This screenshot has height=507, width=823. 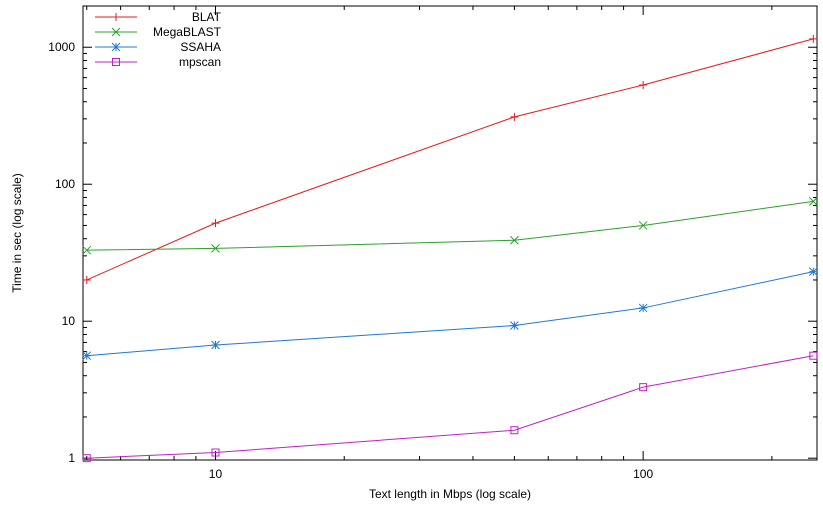 I want to click on legend-label-mpscan: mpscan, so click(x=200, y=62).